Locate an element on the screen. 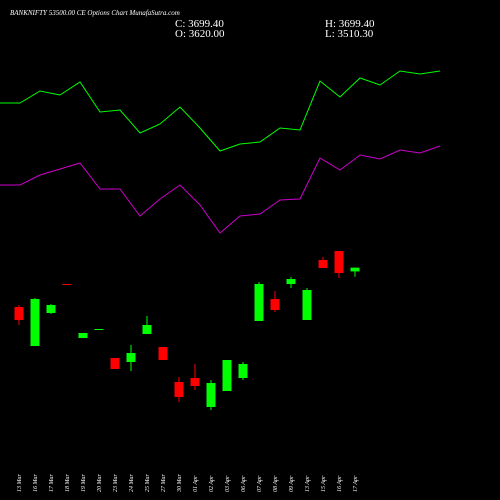  x-tick-label: 06 Apr is located at coordinates (244, 483).